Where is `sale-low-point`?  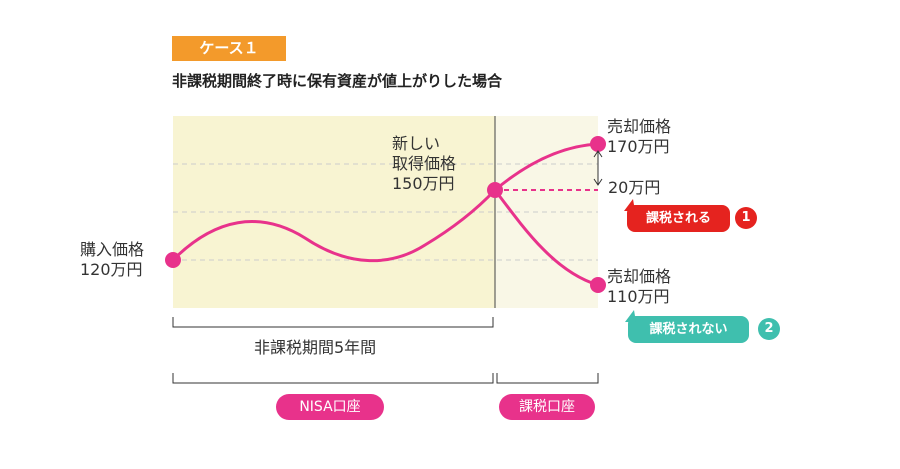 sale-low-point is located at coordinates (598, 285).